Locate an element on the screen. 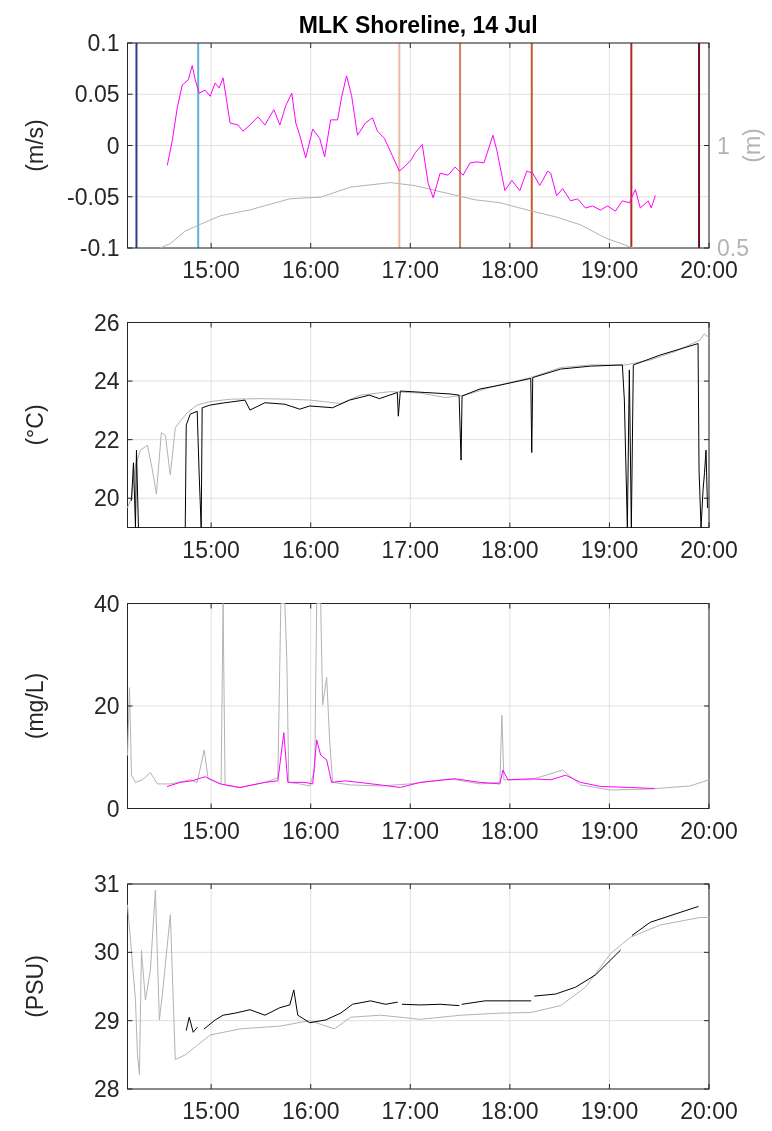  y2-tick-label: 1 is located at coordinates (723, 145).